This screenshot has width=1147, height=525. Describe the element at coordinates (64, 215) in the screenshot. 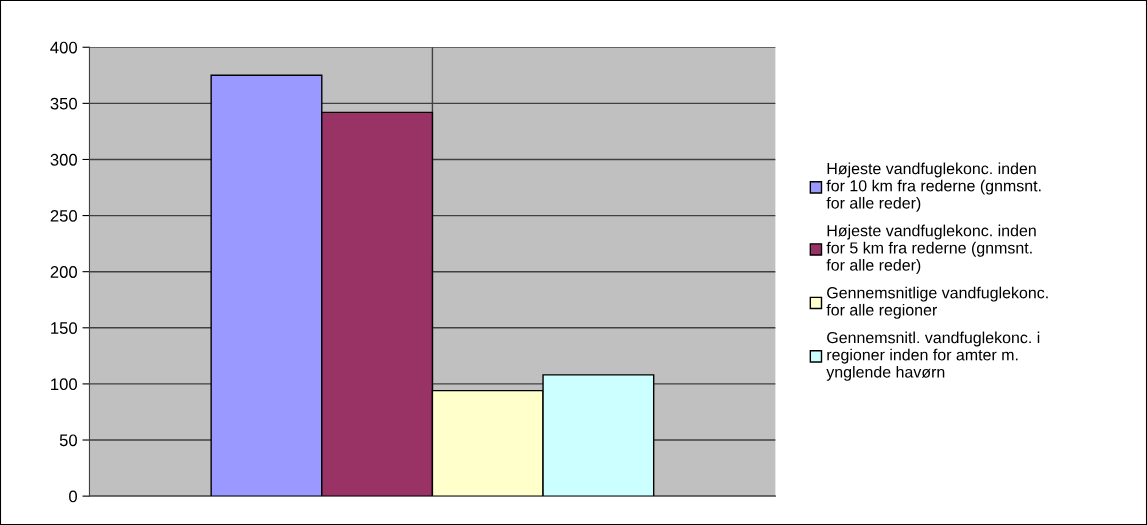

I see `y-tick-label: 250` at that location.